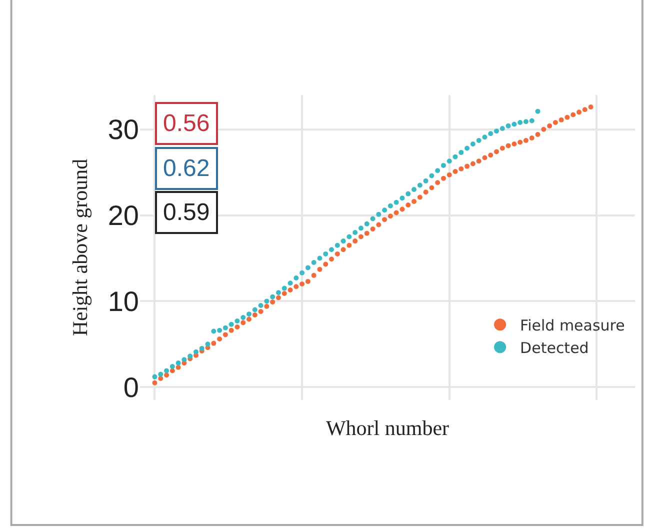 The height and width of the screenshot is (531, 651). I want to click on y-tick-label: 30, so click(123, 130).